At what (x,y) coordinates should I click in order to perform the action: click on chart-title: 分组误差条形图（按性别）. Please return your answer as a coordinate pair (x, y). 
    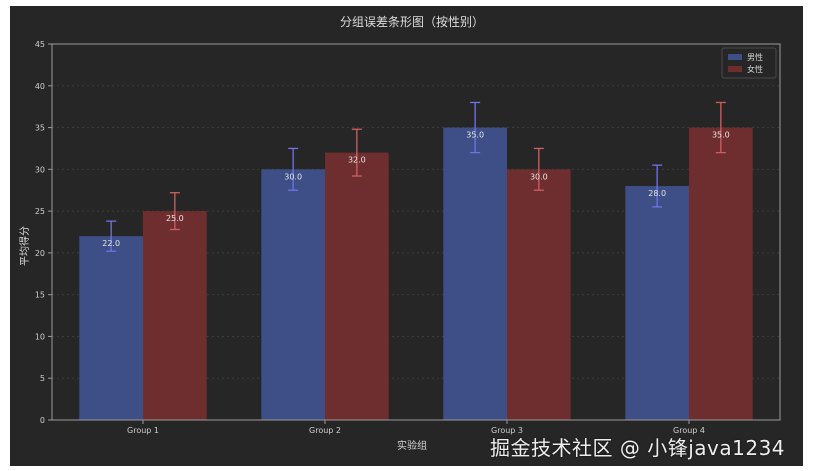
    Looking at the image, I should click on (412, 22).